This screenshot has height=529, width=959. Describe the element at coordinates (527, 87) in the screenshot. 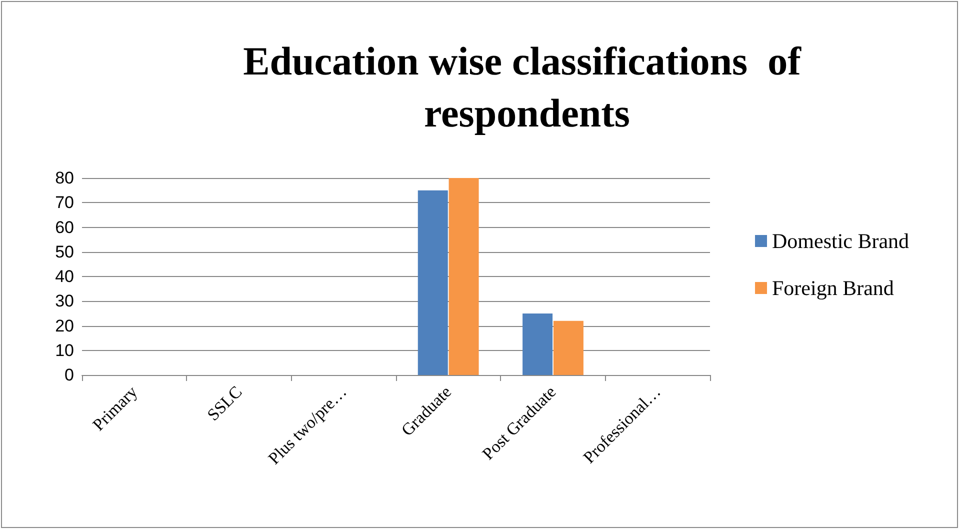

I see `chart-title: Education wise classifications of respondents` at that location.